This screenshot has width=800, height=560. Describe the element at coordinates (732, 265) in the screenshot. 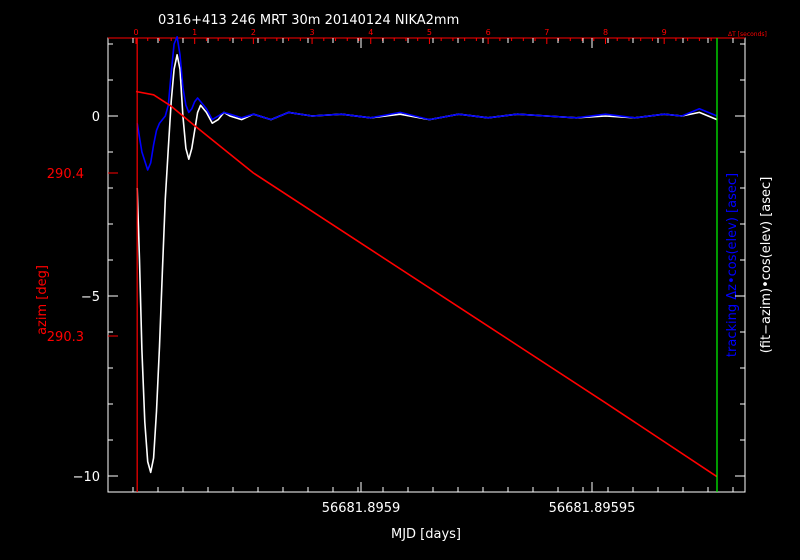

I see `tracking-axis-label: tracking Δz•cos(elev) [asec]` at that location.